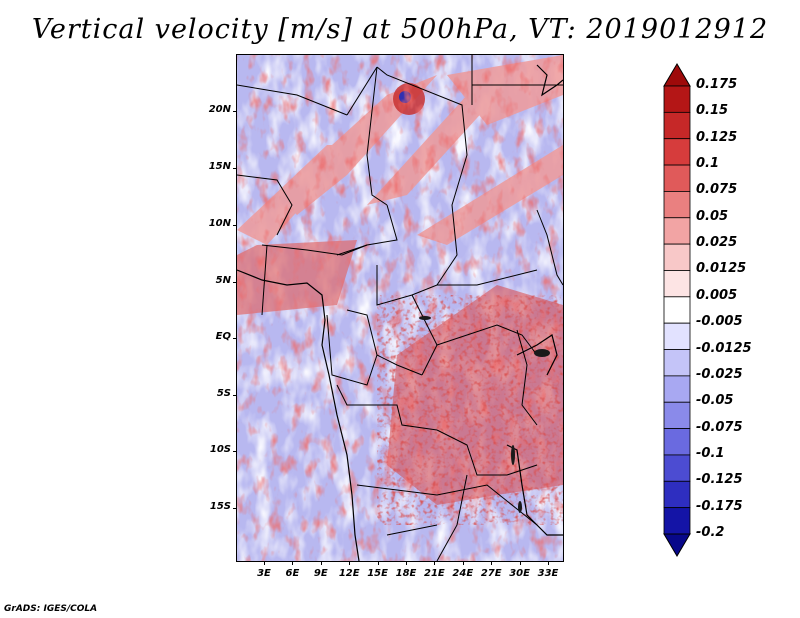 The image size is (800, 618). What do you see at coordinates (349, 573) in the screenshot?
I see `lon-label: 12E` at bounding box center [349, 573].